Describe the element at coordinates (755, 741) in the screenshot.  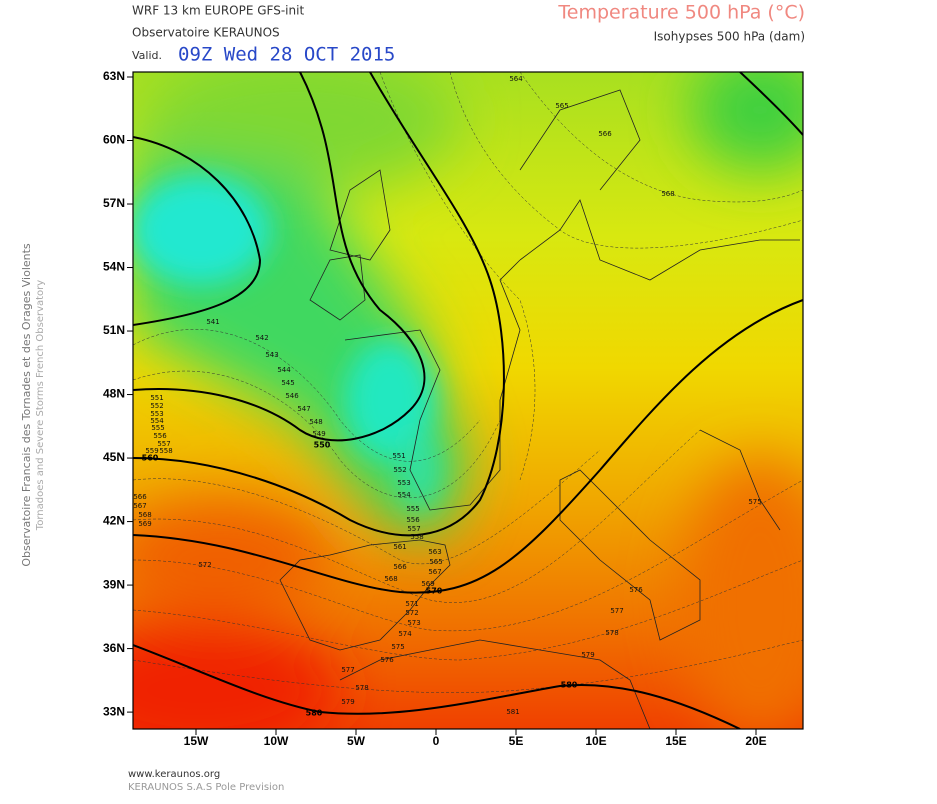
I see `lon-tick-label: 20E` at that location.